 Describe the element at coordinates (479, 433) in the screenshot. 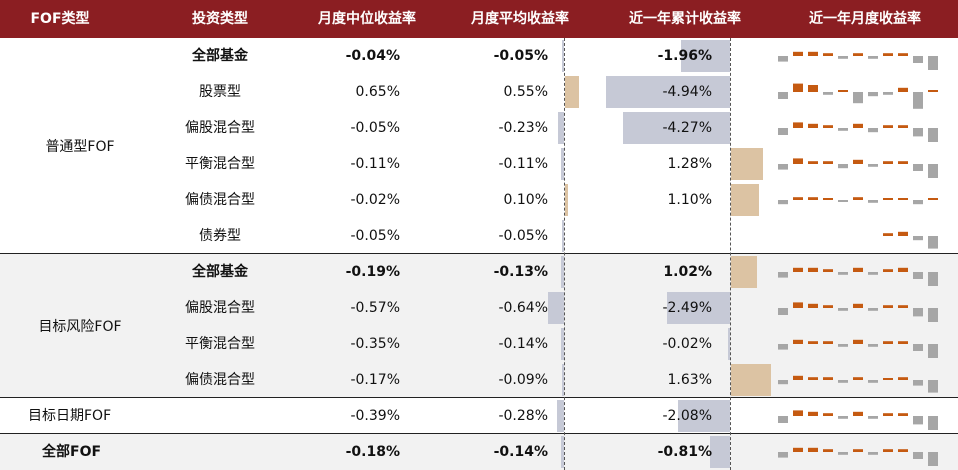

I see `divider` at that location.